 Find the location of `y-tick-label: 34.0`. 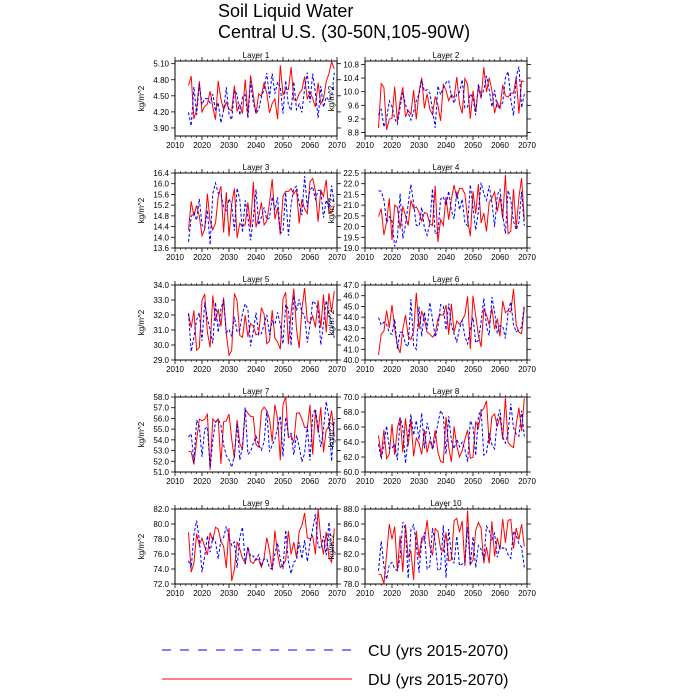

y-tick-label: 34.0 is located at coordinates (161, 285).